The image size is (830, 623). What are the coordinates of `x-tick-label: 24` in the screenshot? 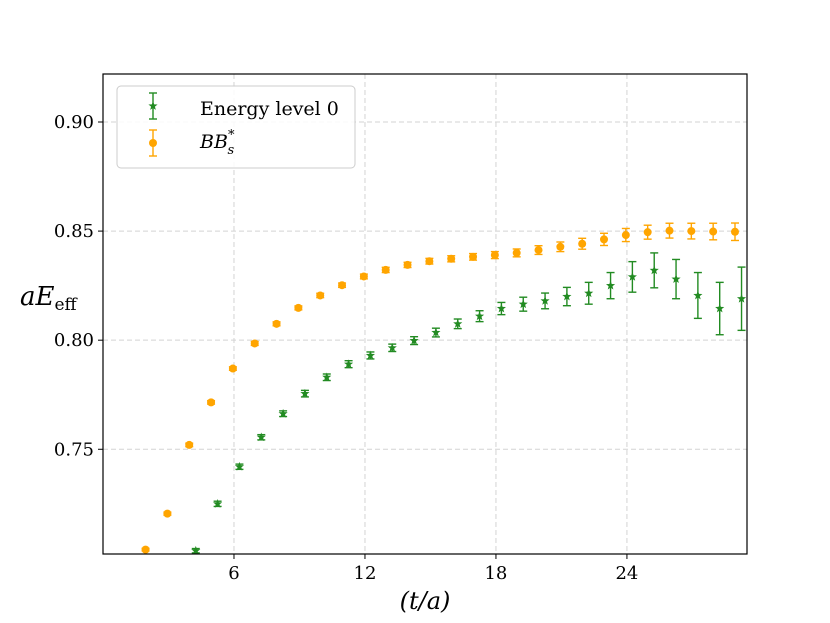 It's located at (626, 573).